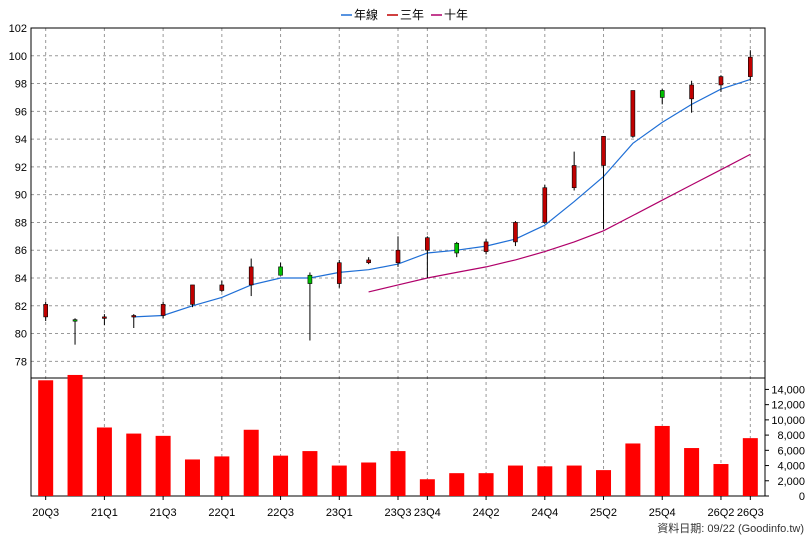 Image resolution: width=808 pixels, height=540 pixels. Describe the element at coordinates (730, 528) in the screenshot. I see `source-label: 資料日期: 09/22 (Goodinfo.tw)` at that location.